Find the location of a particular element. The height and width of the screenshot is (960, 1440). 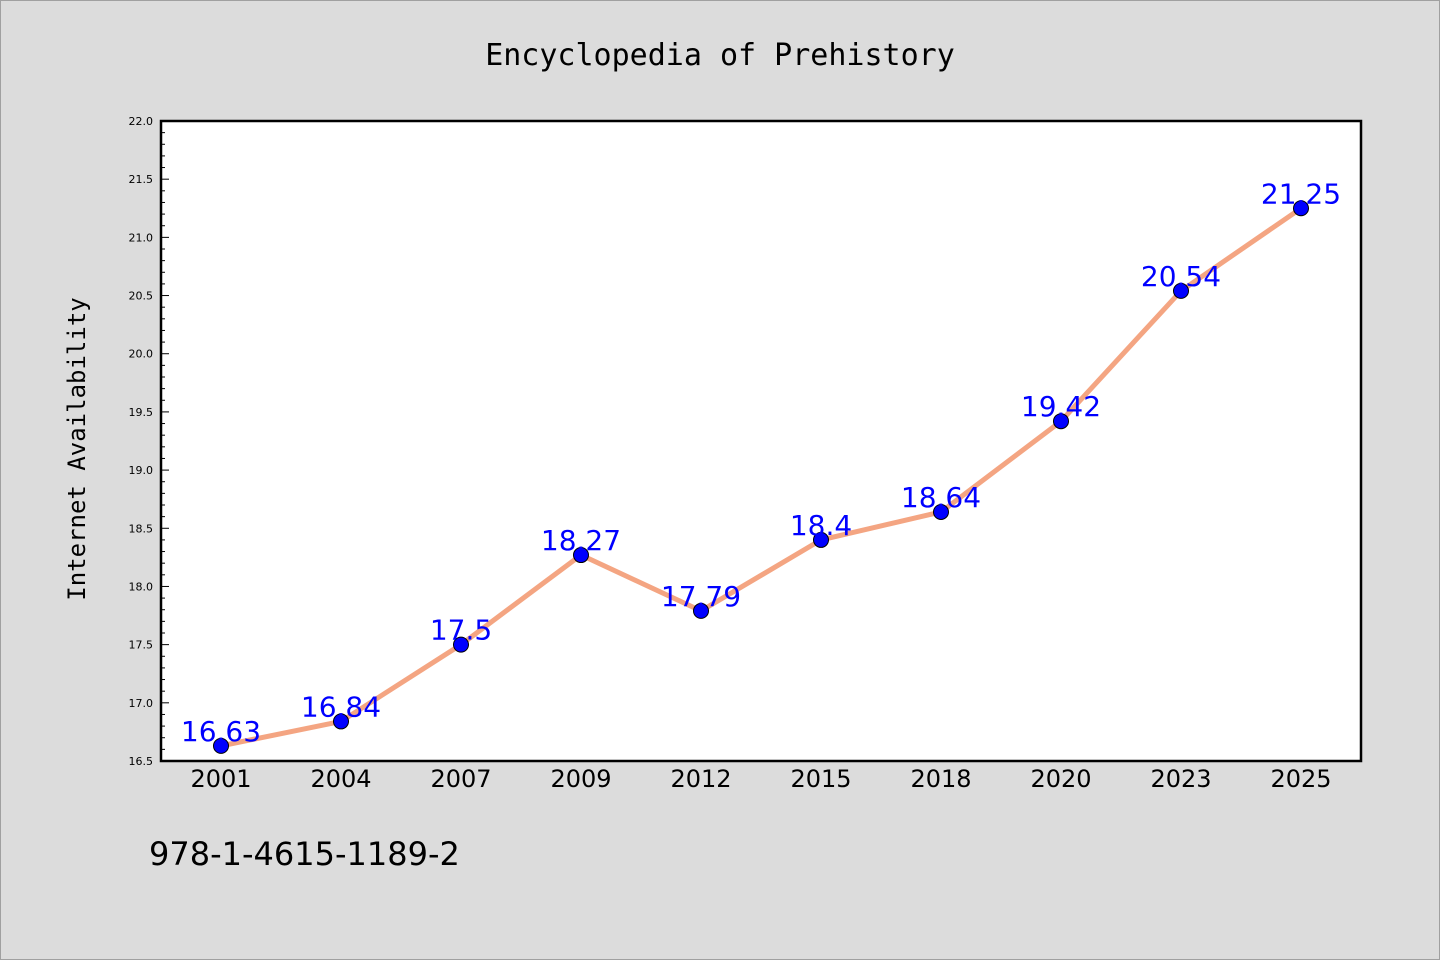

data-label: 16.63 is located at coordinates (221, 731).